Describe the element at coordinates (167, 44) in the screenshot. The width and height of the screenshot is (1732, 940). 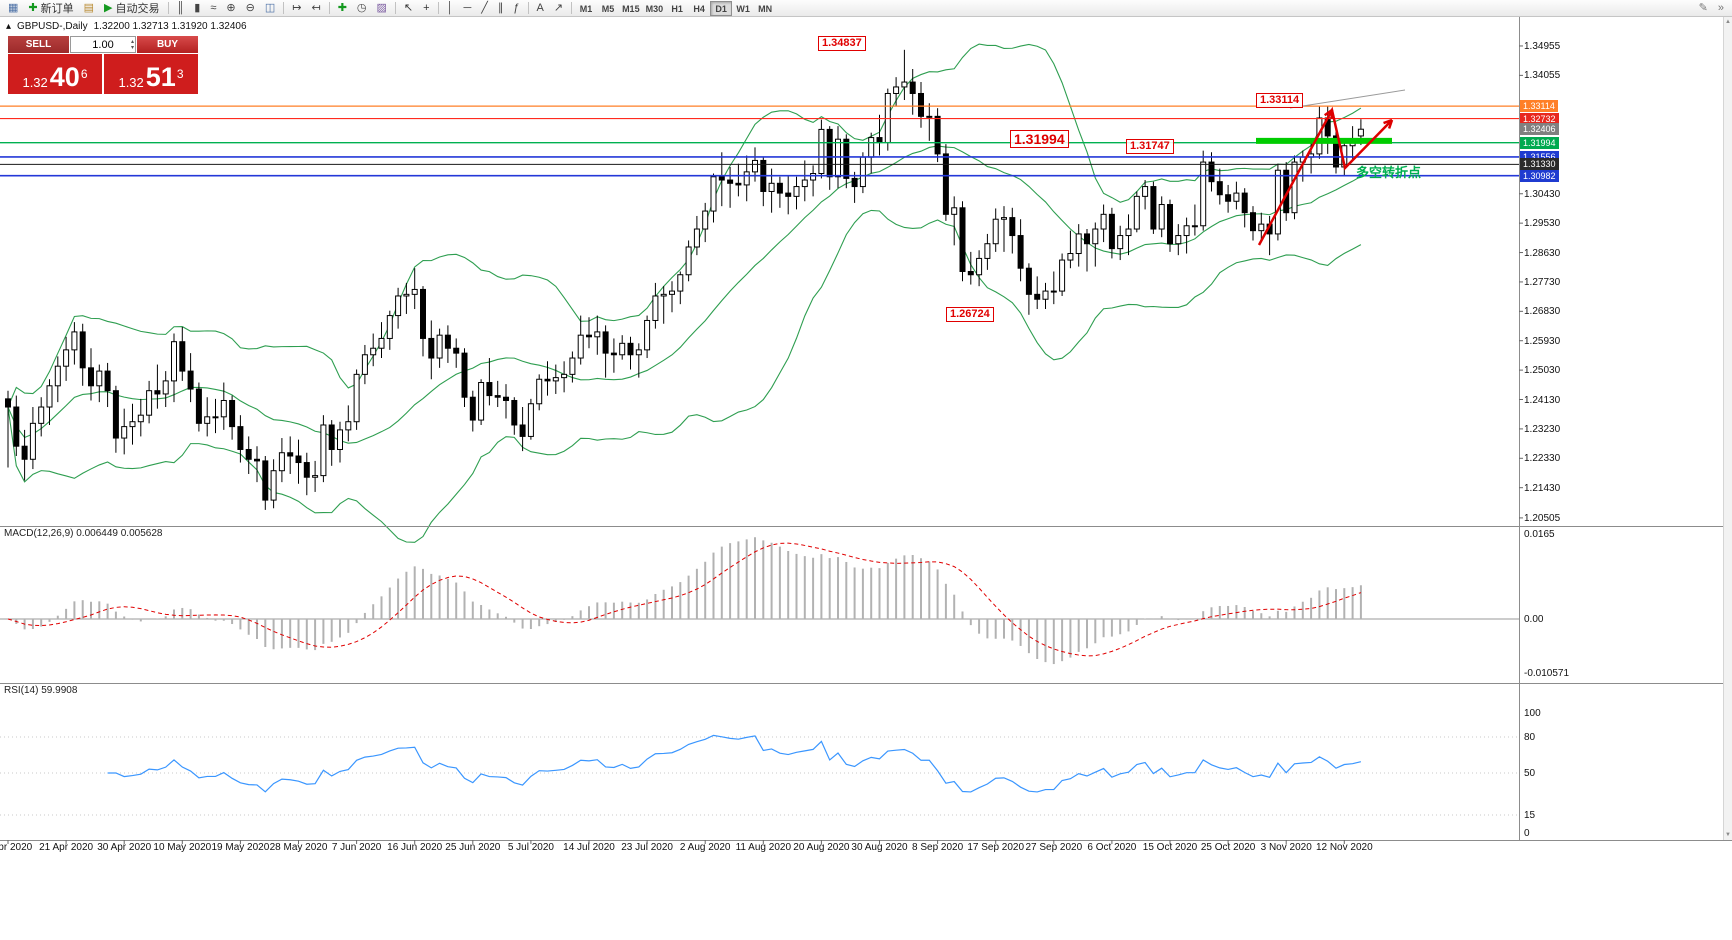
I see `buy-button: BUY` at that location.